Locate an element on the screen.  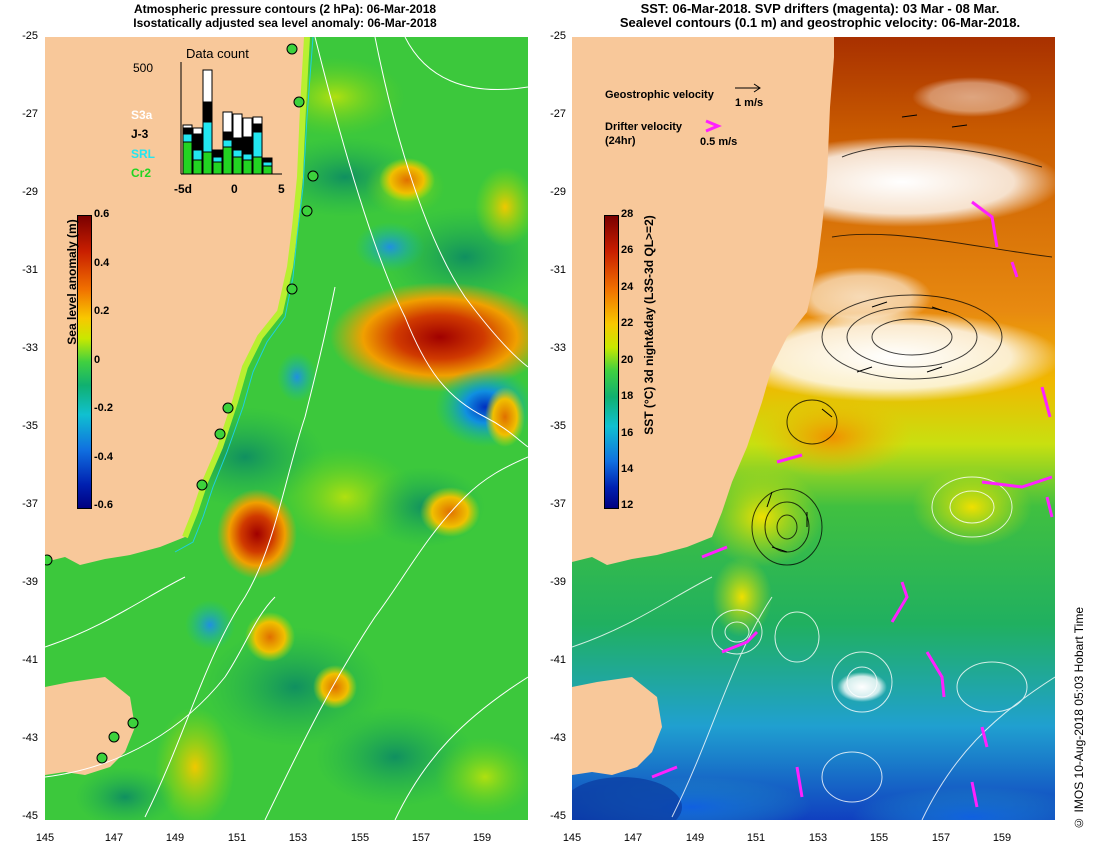
data-count-bars is located at coordinates (231, 118).